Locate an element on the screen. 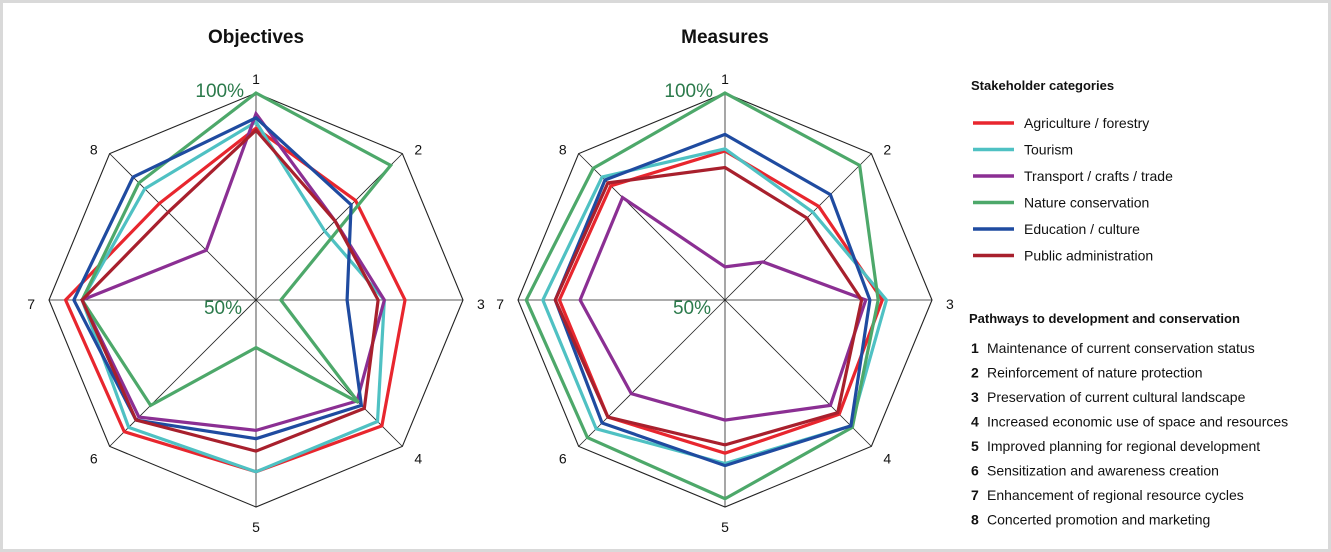 The image size is (1331, 552). pathway-label: Concerted promotion and marketing is located at coordinates (1098, 520).